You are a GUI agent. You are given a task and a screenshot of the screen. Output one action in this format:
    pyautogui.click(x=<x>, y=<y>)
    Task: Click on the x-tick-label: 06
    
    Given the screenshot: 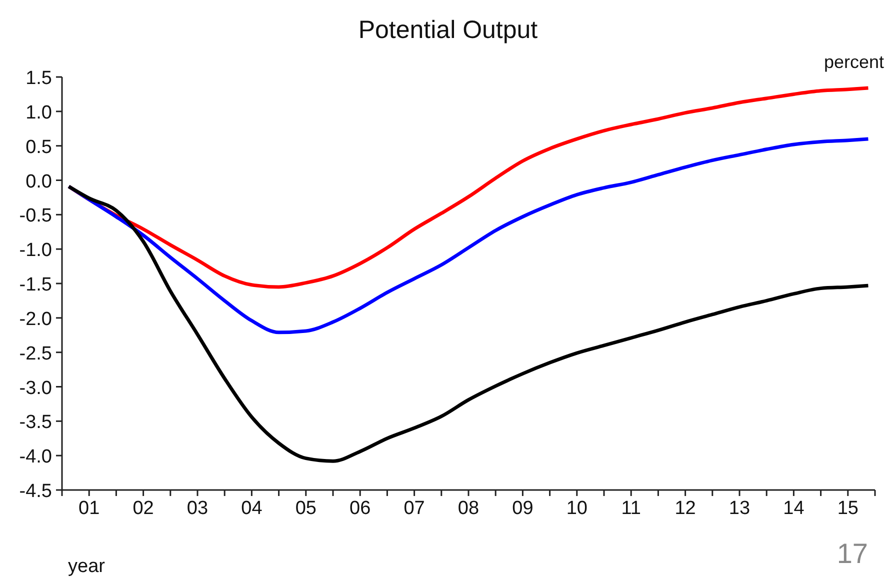 What is the action you would take?
    pyautogui.click(x=360, y=508)
    